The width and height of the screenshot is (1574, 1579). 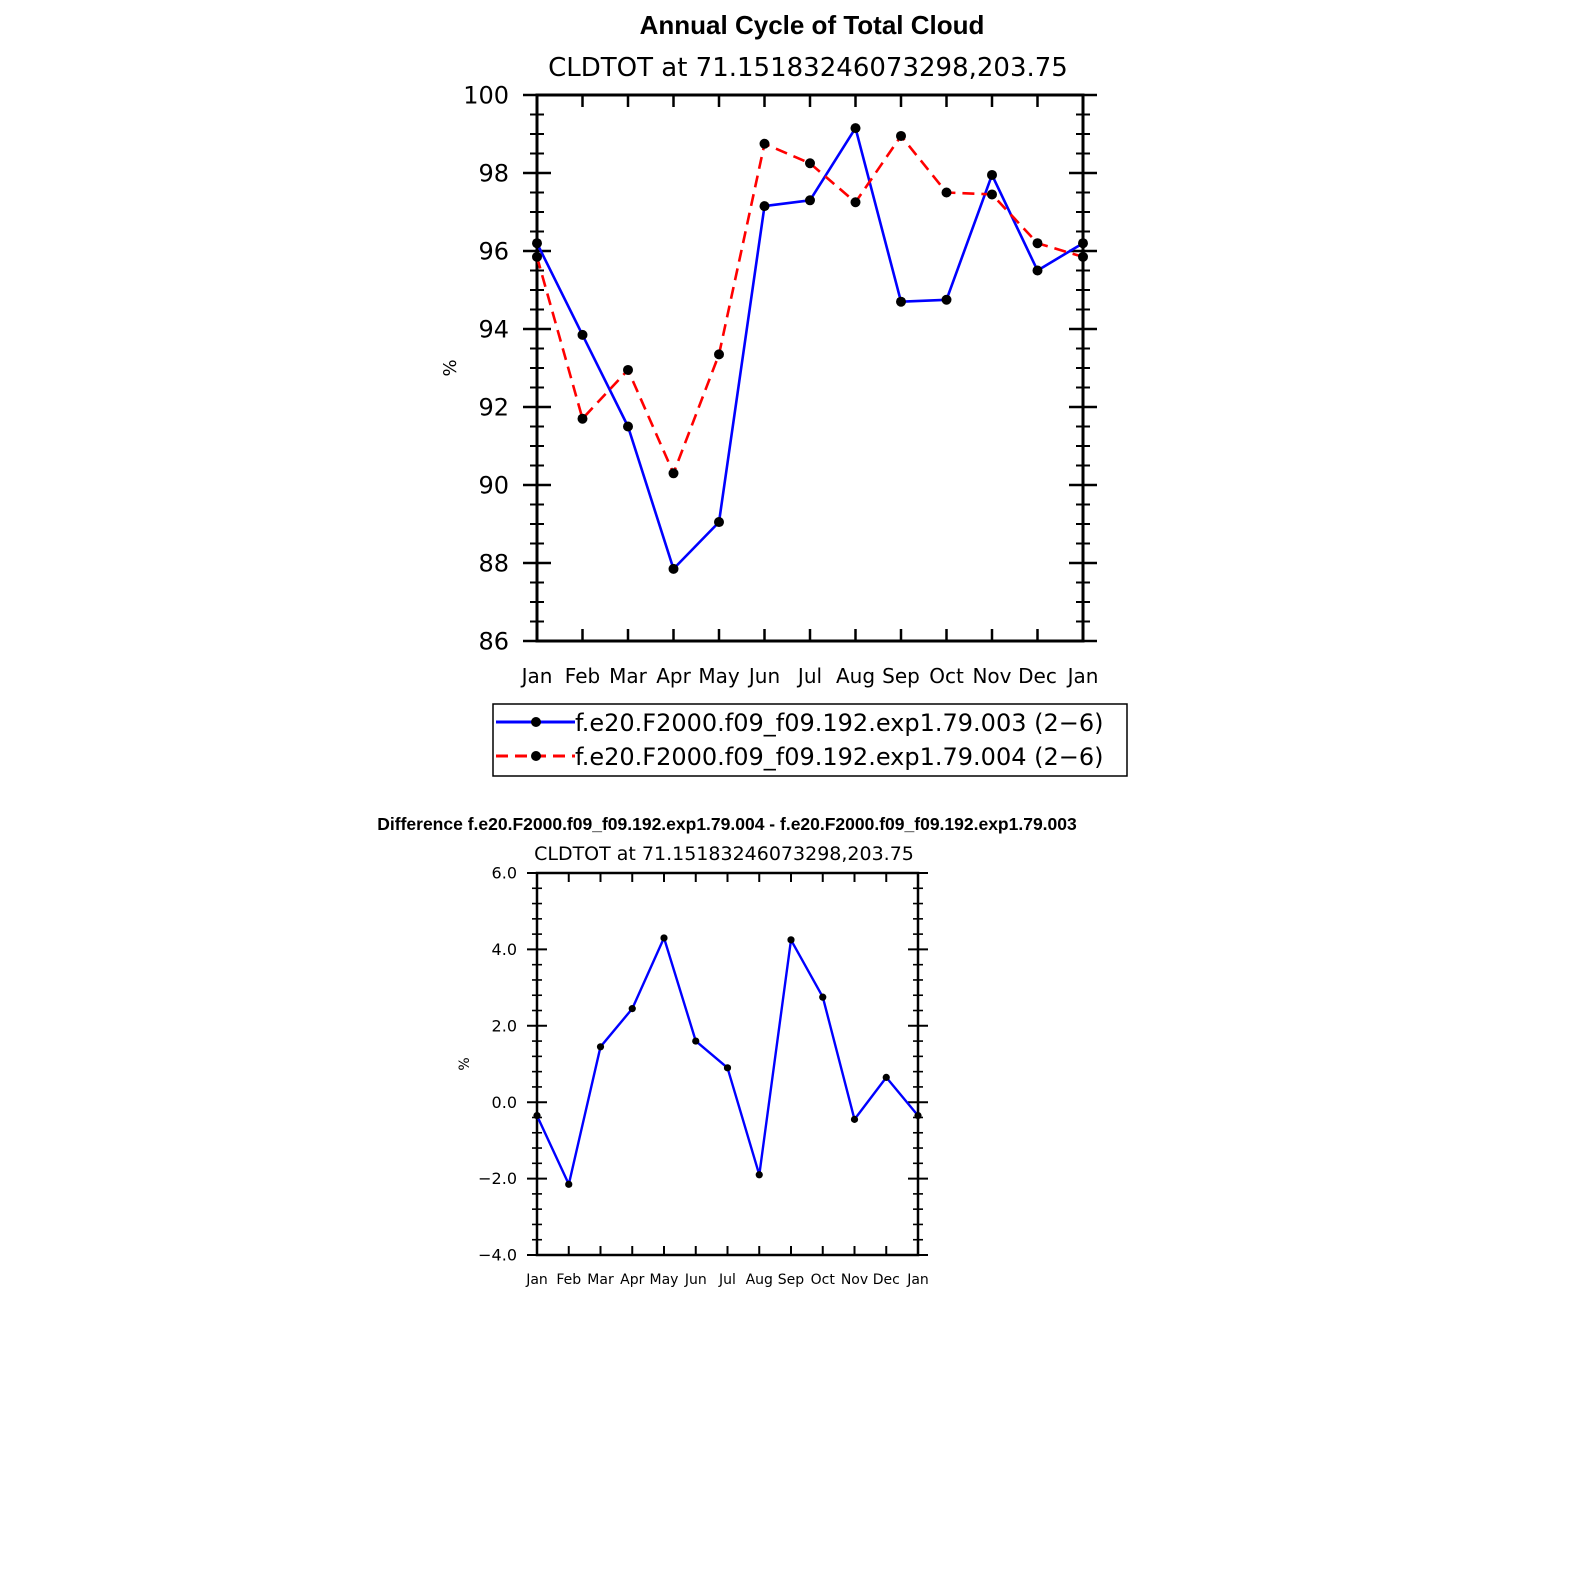 What do you see at coordinates (724, 854) in the screenshot?
I see `chart2-subtitle: CLDTOT at 71.15183246073298,203.75` at bounding box center [724, 854].